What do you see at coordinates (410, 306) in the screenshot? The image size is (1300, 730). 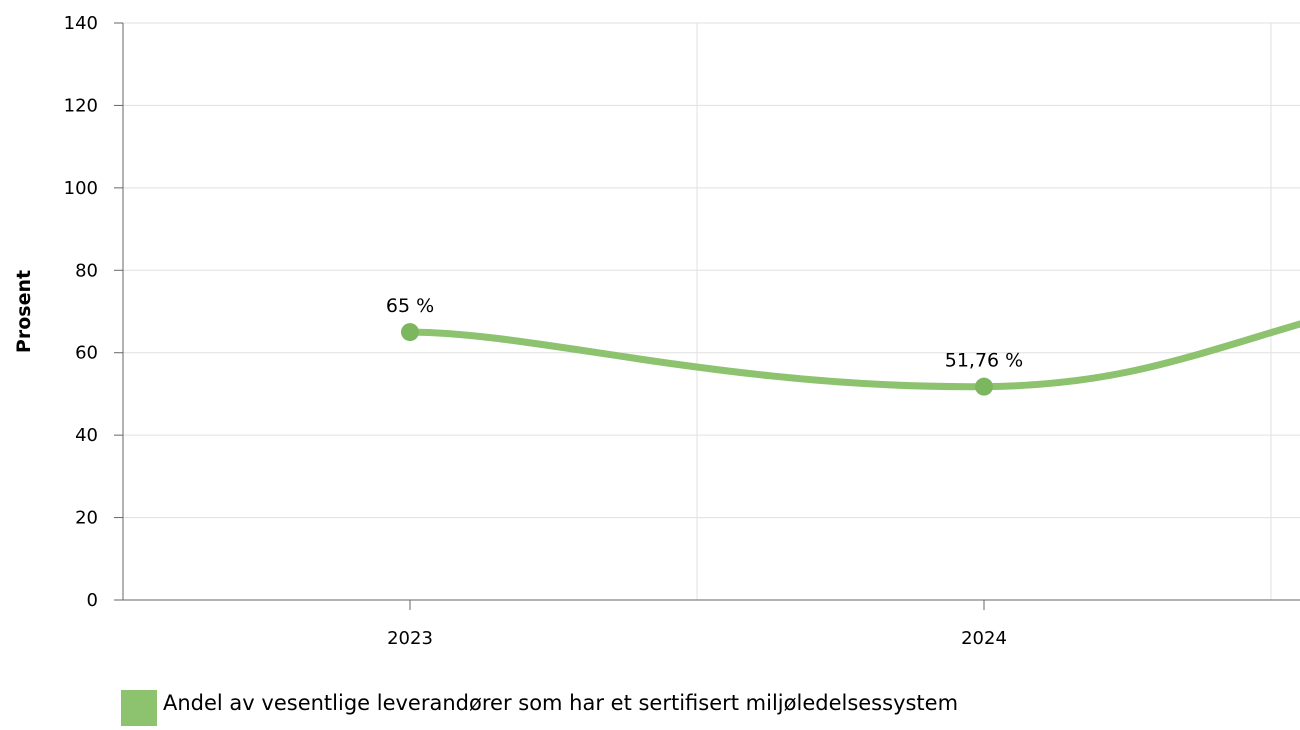 I see `data-label: 65 %` at bounding box center [410, 306].